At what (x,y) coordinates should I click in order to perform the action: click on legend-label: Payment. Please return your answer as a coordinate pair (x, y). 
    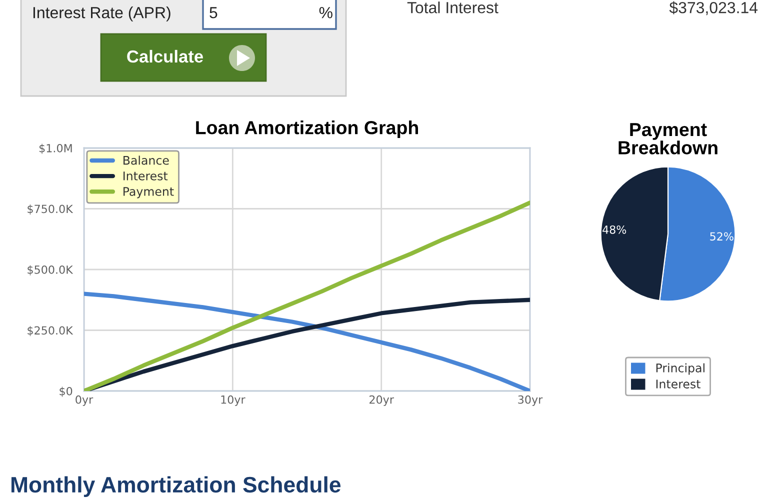
    Looking at the image, I should click on (149, 192).